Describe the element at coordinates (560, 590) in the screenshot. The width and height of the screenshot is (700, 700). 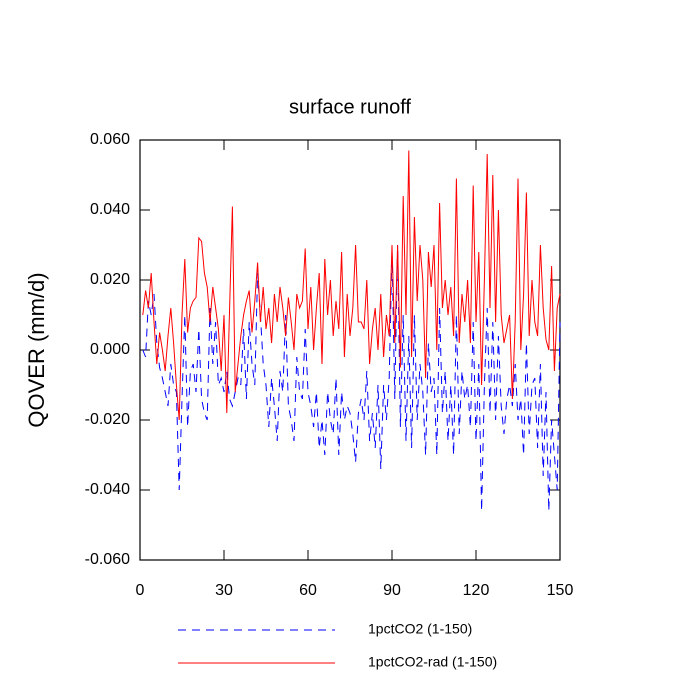
I see `x-tick-label: 150` at that location.